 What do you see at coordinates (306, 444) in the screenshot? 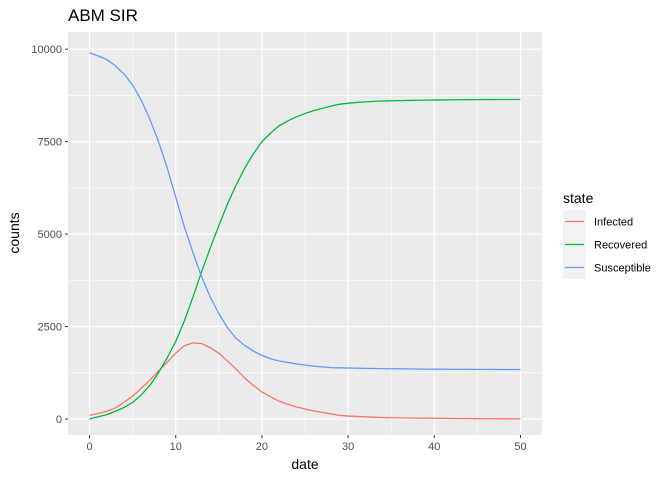
I see `x-axis-ticks: 0 10 20 30 40 50` at bounding box center [306, 444].